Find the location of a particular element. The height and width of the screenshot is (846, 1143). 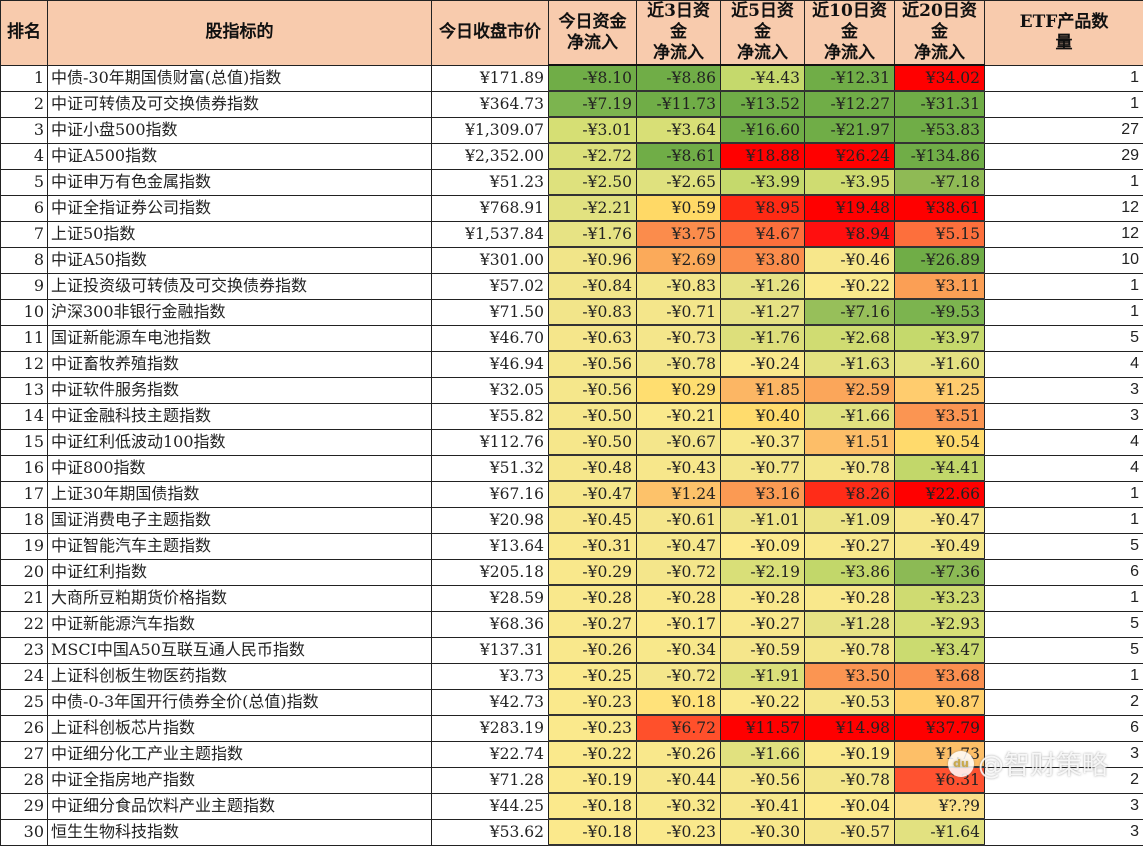

flow-3d-cell: -¥0.34 is located at coordinates (679, 650).